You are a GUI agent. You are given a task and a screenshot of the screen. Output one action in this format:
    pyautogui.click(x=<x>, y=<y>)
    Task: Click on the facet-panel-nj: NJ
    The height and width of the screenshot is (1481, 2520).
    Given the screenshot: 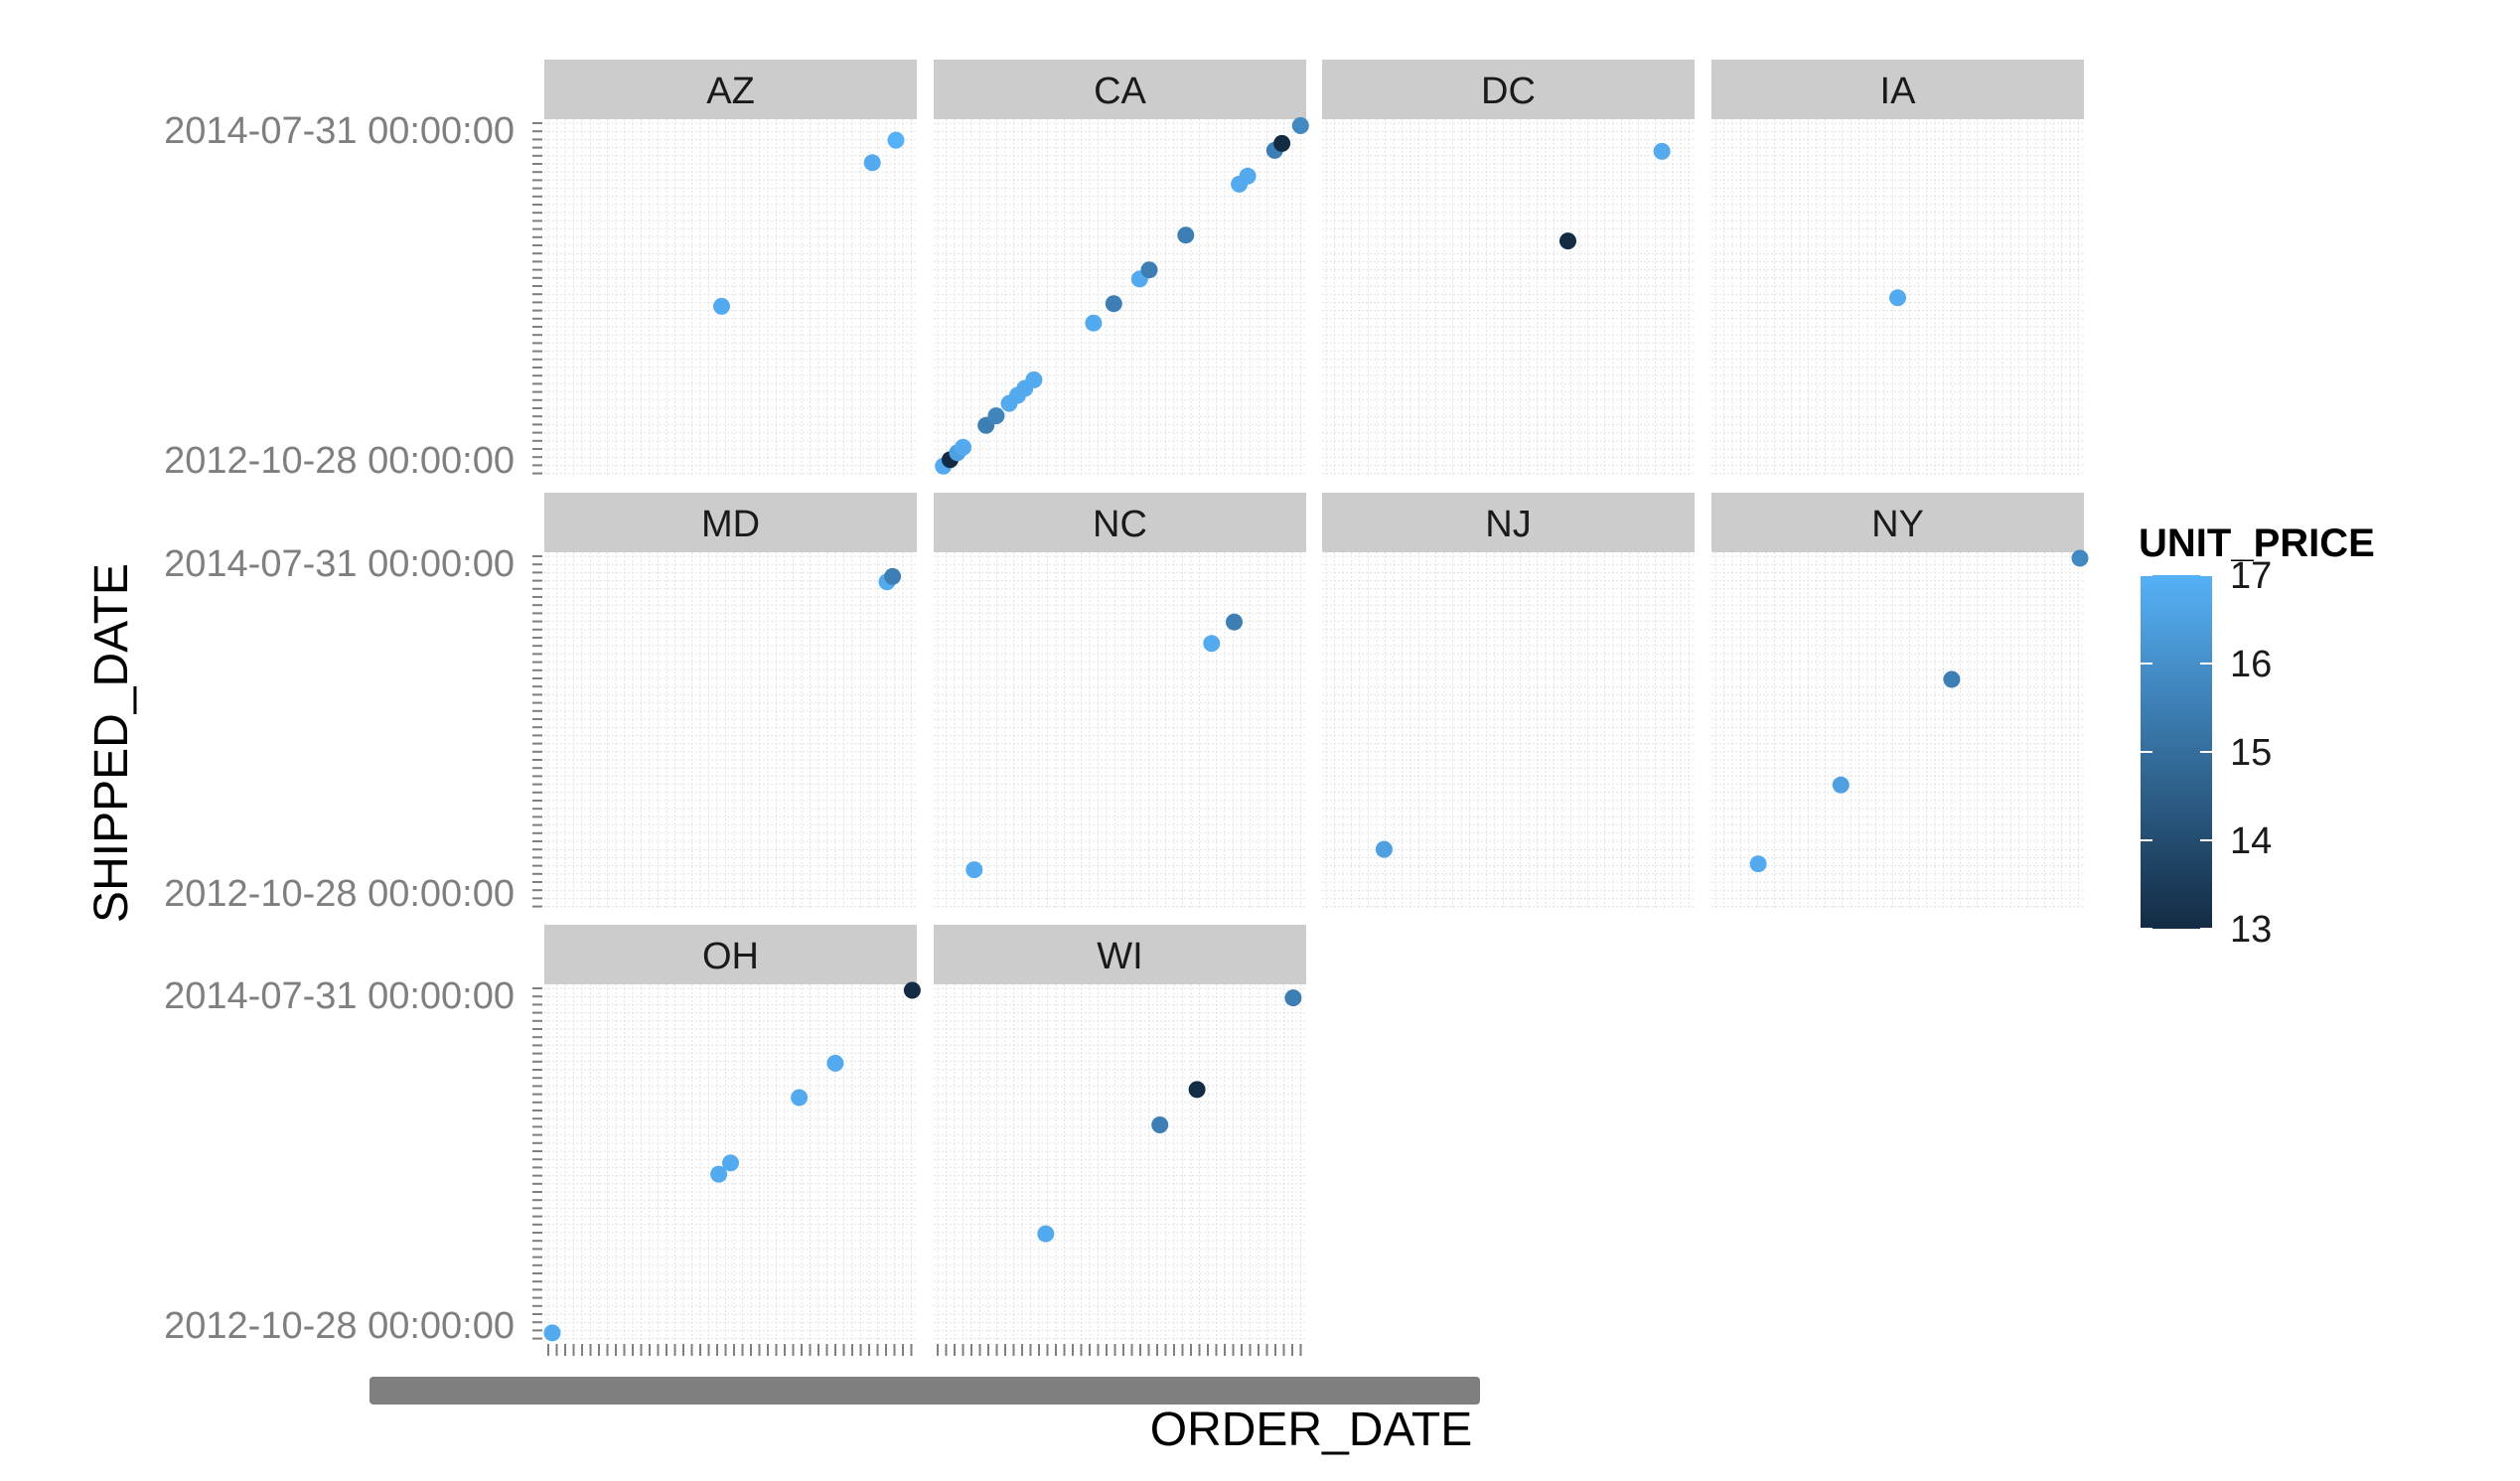 What is the action you would take?
    pyautogui.click(x=1508, y=701)
    